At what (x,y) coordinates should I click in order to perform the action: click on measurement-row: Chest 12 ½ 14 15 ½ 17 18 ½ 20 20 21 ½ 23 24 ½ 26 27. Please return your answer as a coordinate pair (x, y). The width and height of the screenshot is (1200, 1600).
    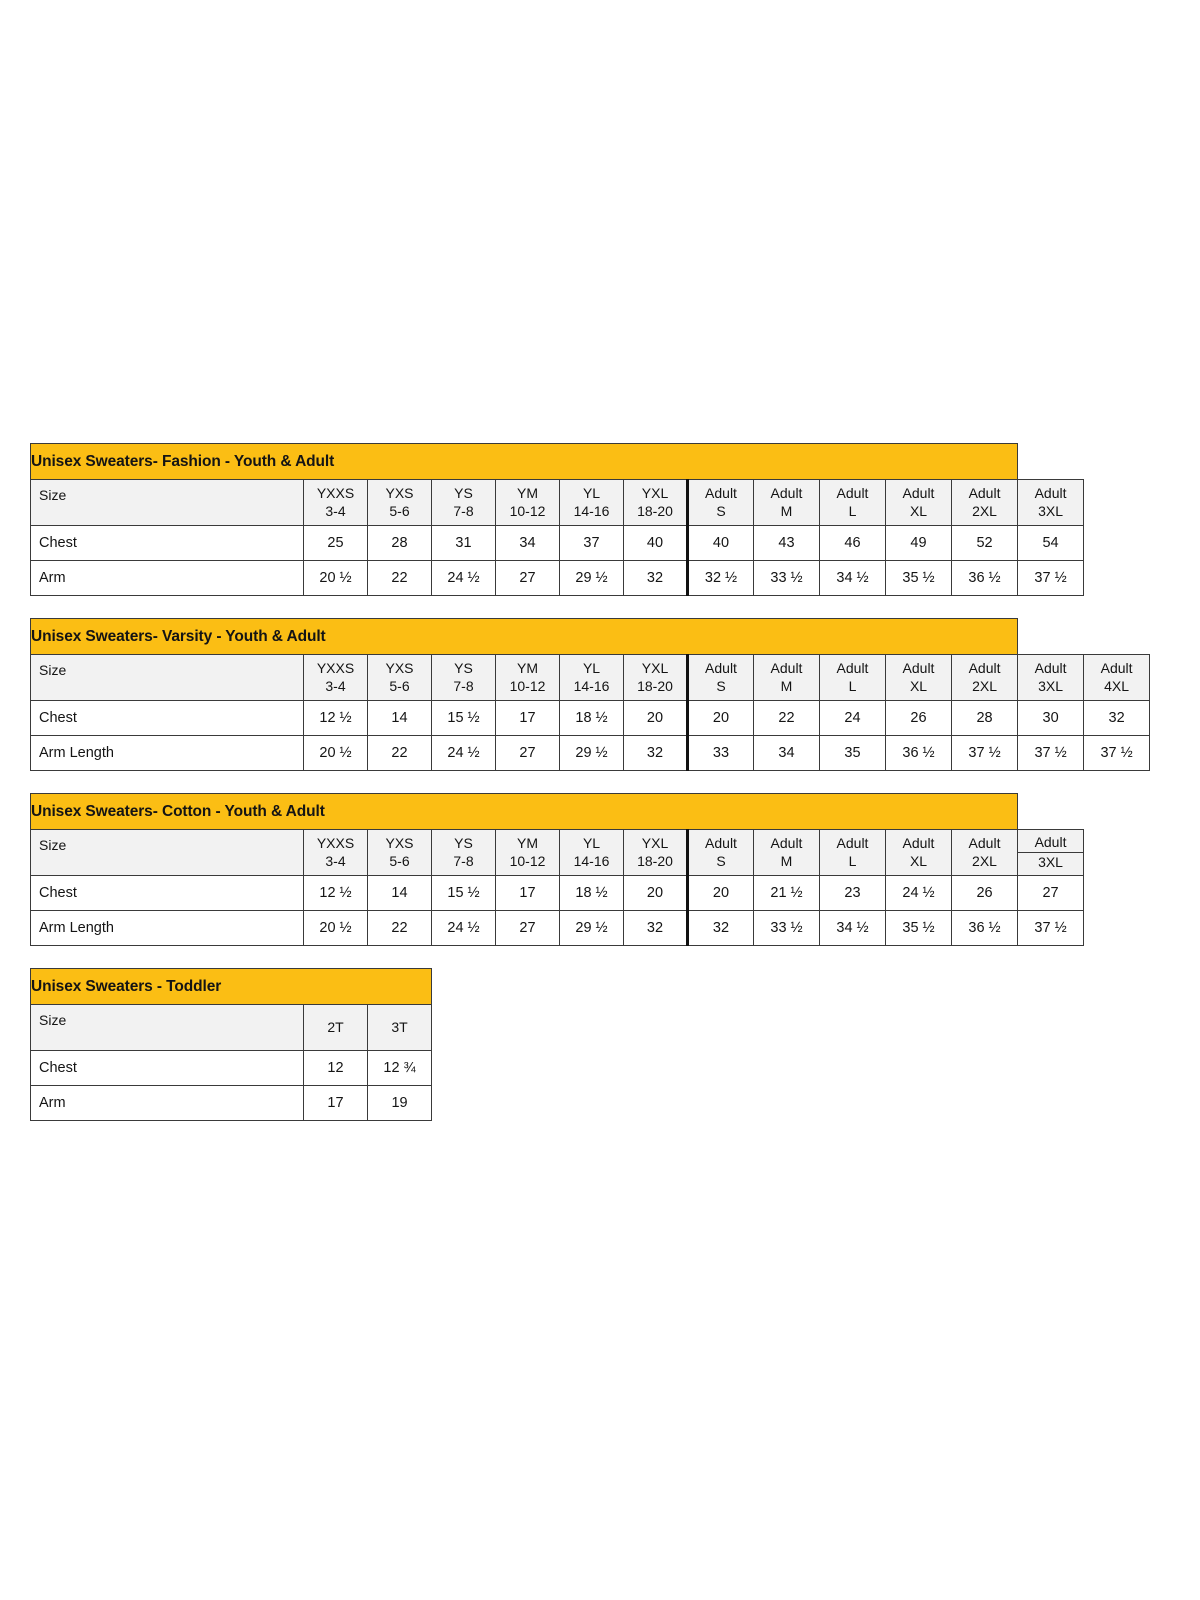
    Looking at the image, I should click on (557, 893).